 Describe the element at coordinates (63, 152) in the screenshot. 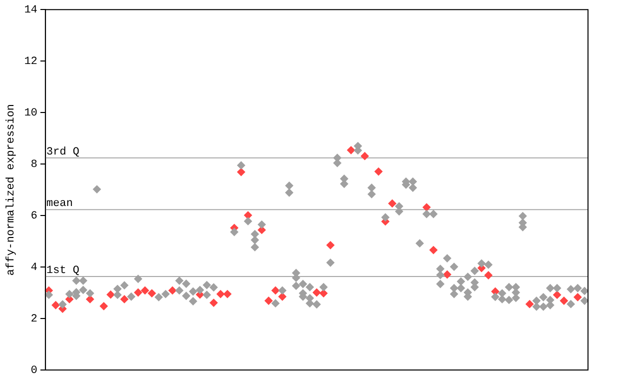

I see `ref-line-label: 3rd Q` at that location.